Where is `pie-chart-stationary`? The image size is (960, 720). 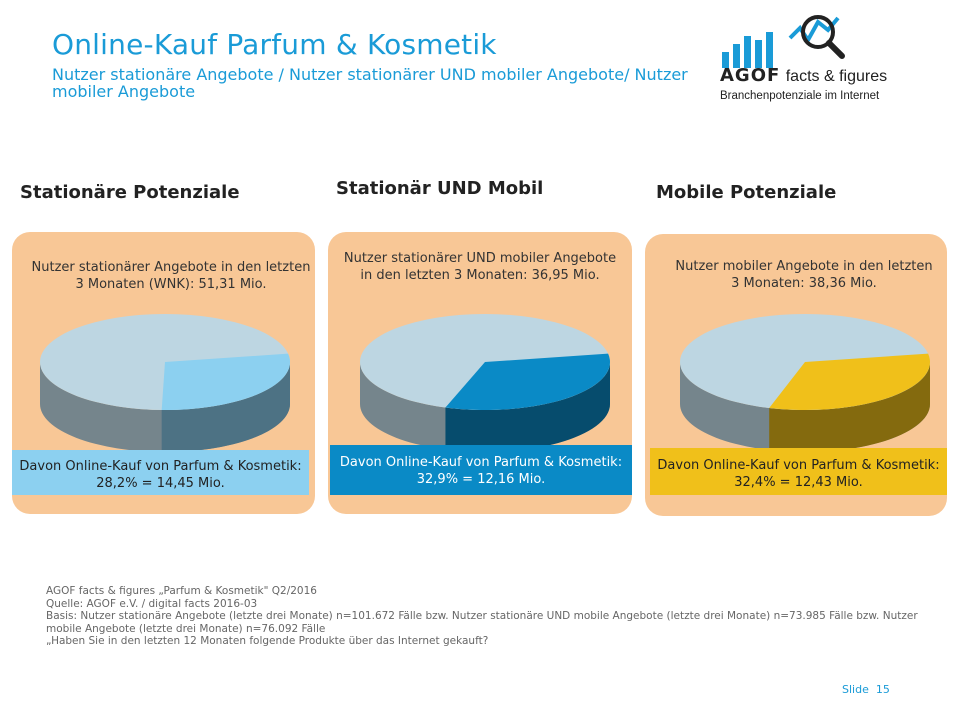
pie-chart-stationary is located at coordinates (165, 383).